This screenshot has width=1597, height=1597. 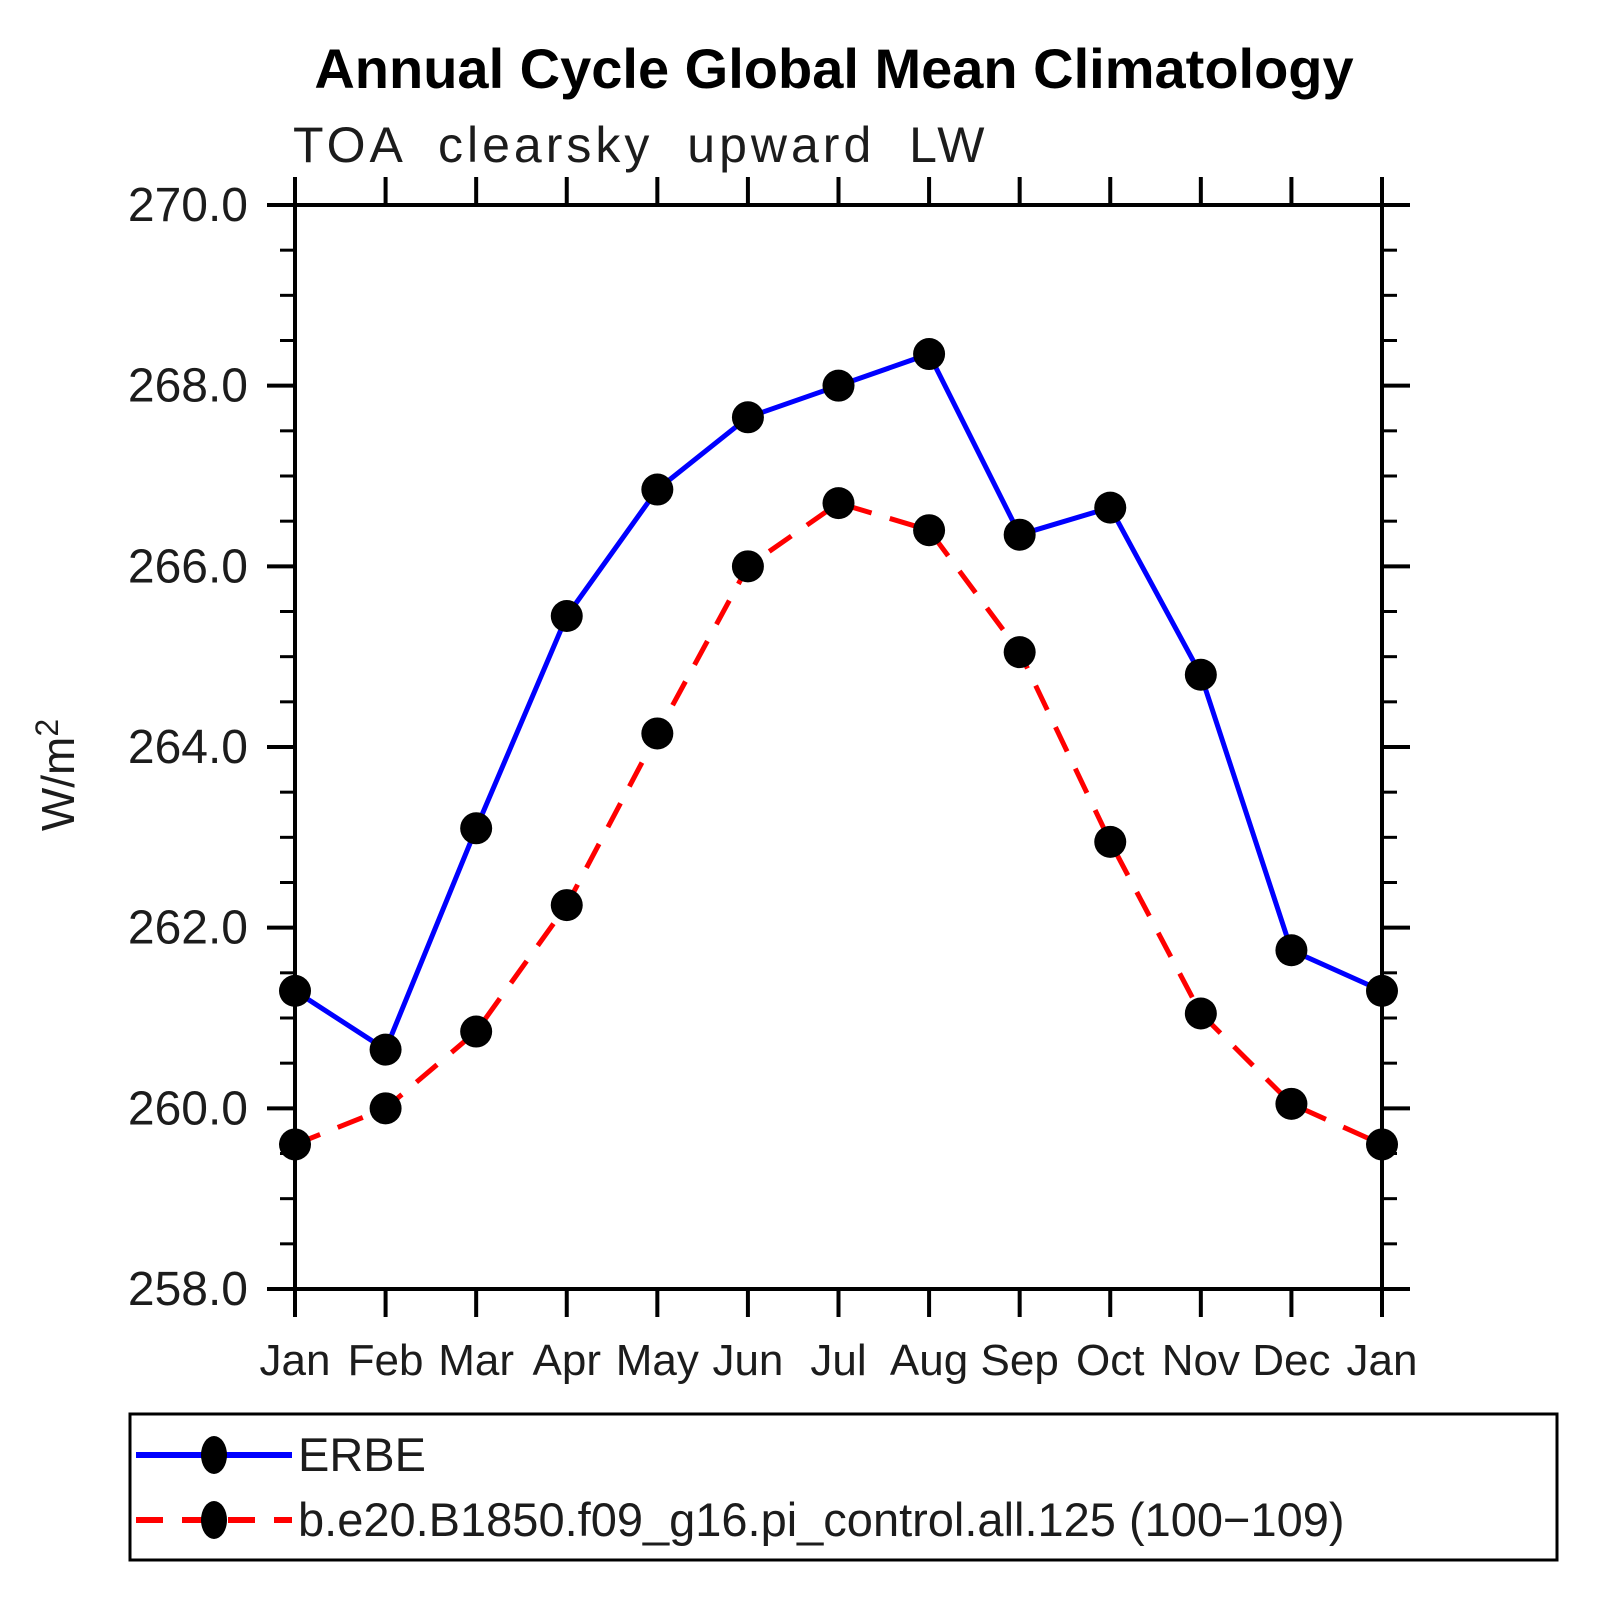 What do you see at coordinates (386, 1360) in the screenshot?
I see `x-tick-label: Feb` at bounding box center [386, 1360].